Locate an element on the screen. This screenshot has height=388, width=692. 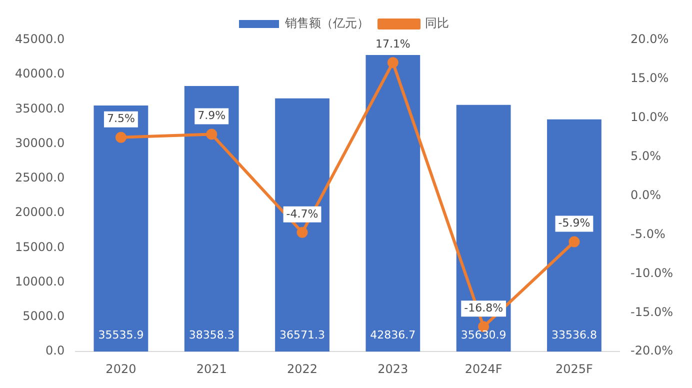
x-tick-label: 2021 is located at coordinates (211, 369).